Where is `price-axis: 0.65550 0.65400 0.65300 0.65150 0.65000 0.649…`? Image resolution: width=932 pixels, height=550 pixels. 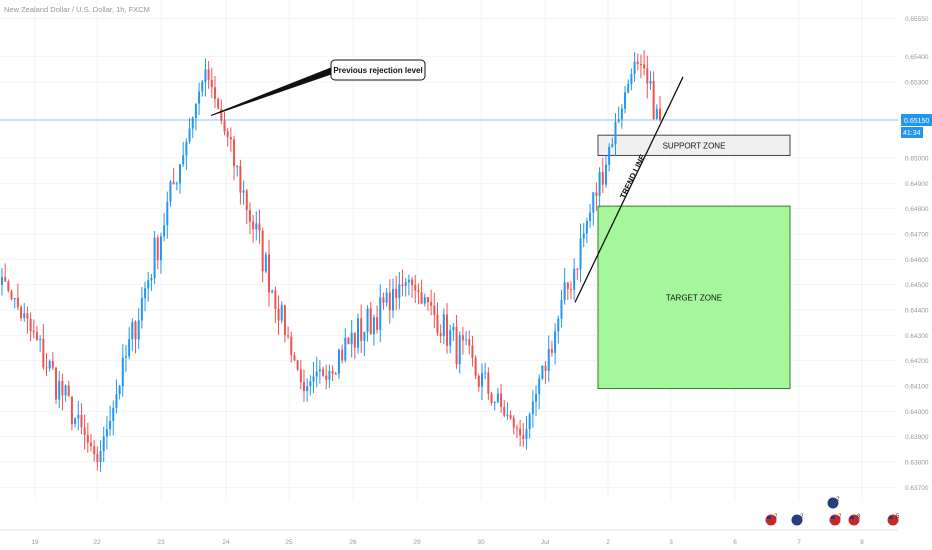 price-axis: 0.65550 0.65400 0.65300 0.65150 0.65000 0.649… is located at coordinates (915, 275).